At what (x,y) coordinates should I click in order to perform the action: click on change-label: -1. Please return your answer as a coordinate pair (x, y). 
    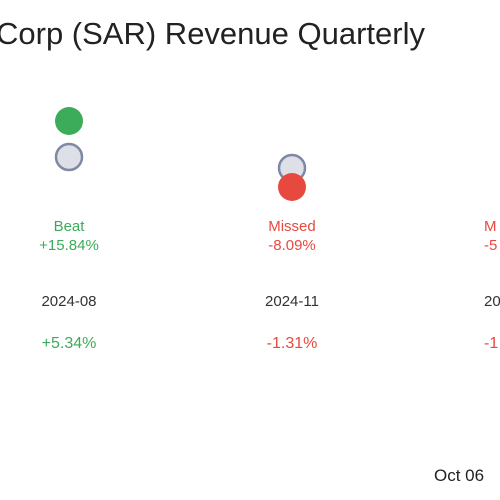
    Looking at the image, I should click on (491, 343).